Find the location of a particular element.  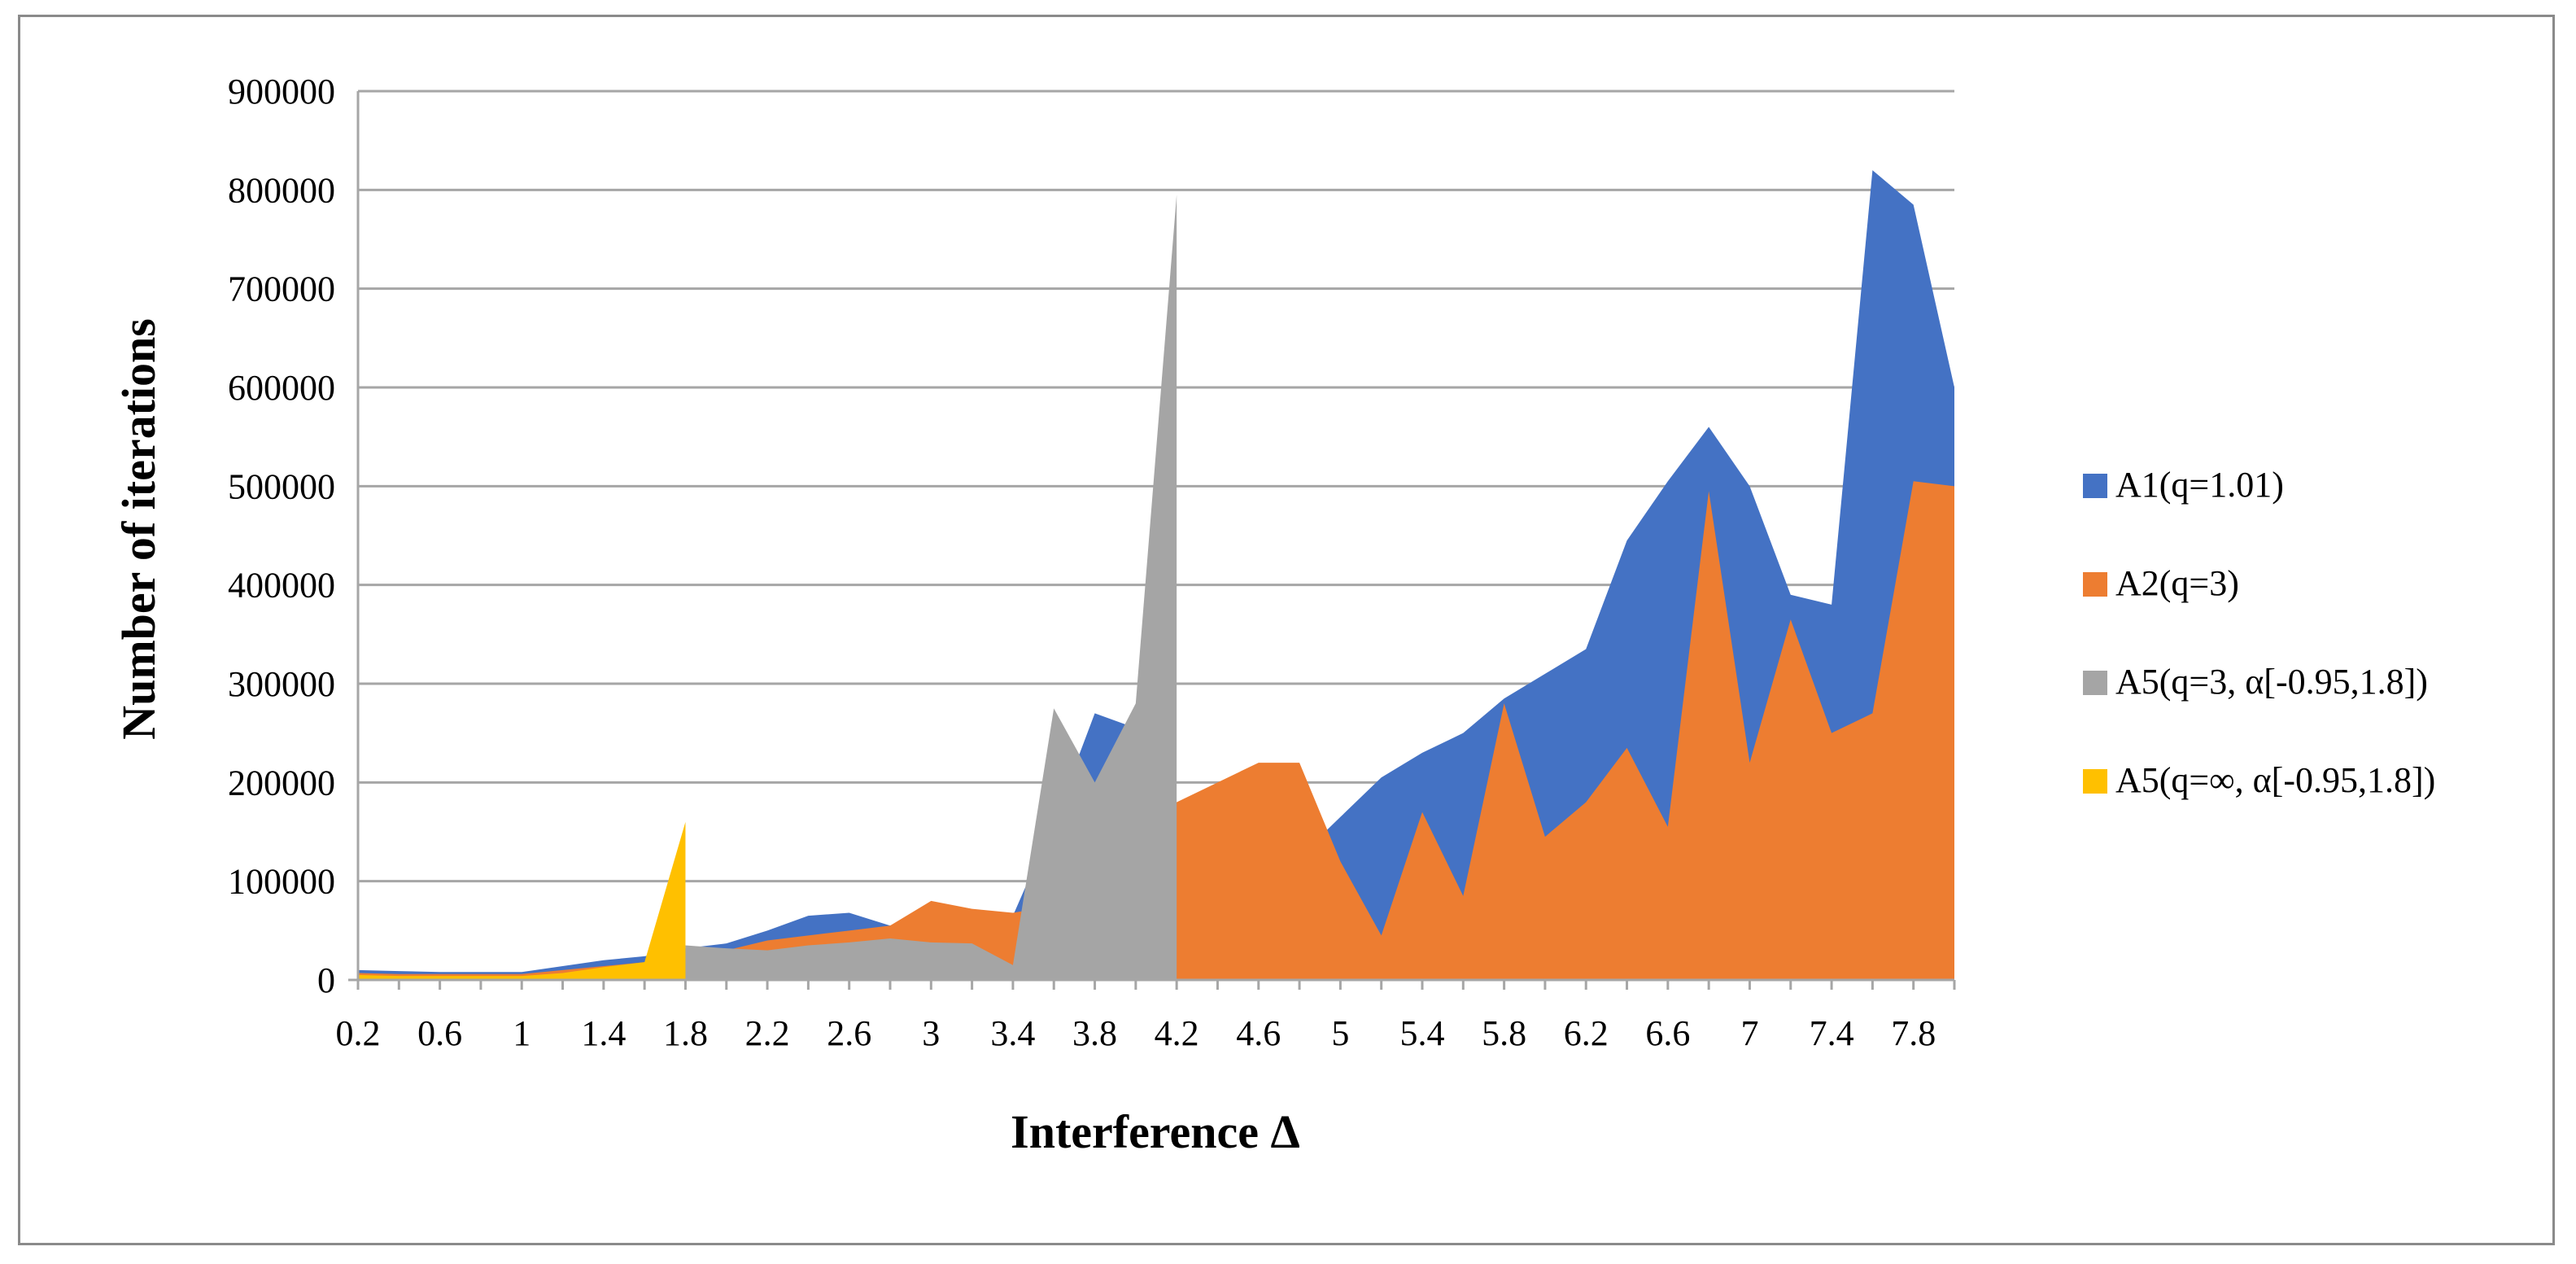

x-tick-label: 6.2 is located at coordinates (1586, 1033).